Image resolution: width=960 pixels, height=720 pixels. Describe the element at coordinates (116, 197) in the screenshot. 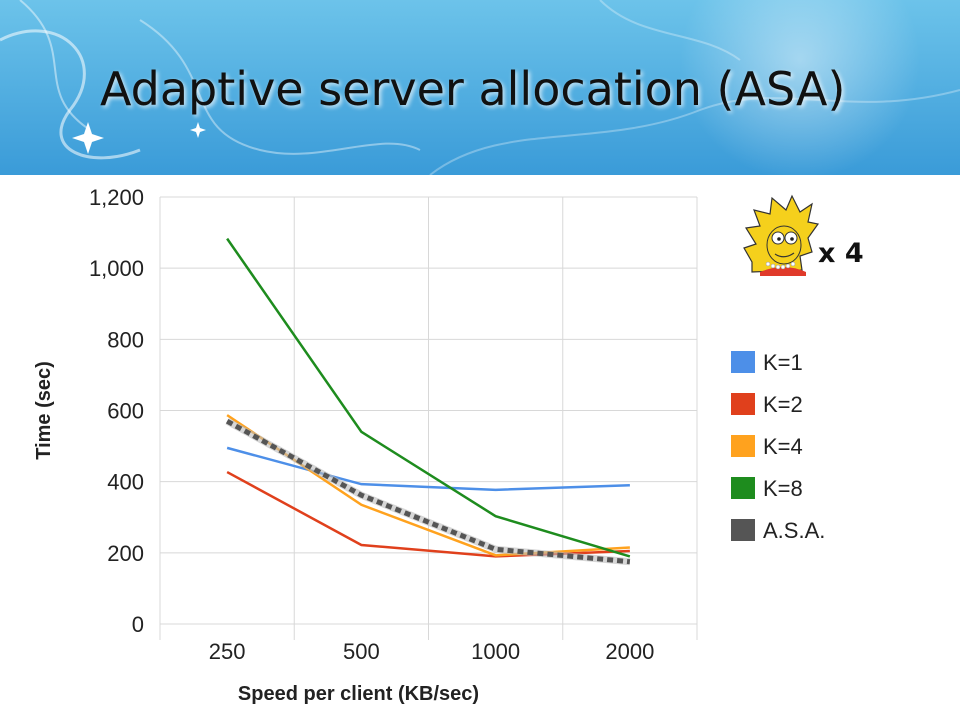

I see `y-tick-label: 1,200` at that location.